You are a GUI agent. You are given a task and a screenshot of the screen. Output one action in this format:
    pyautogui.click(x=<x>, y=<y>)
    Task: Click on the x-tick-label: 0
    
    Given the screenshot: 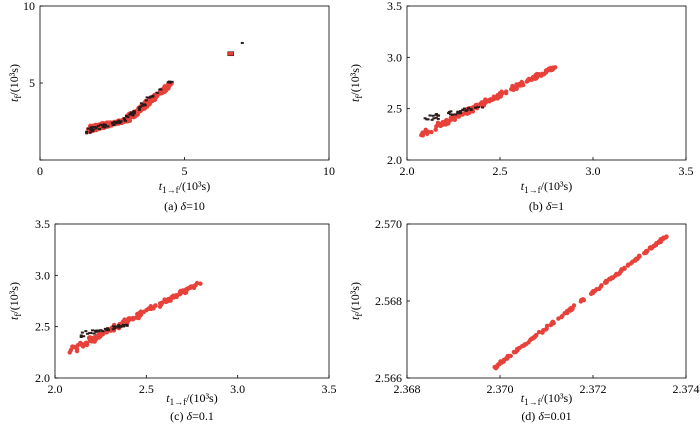 What is the action you would take?
    pyautogui.click(x=40, y=171)
    